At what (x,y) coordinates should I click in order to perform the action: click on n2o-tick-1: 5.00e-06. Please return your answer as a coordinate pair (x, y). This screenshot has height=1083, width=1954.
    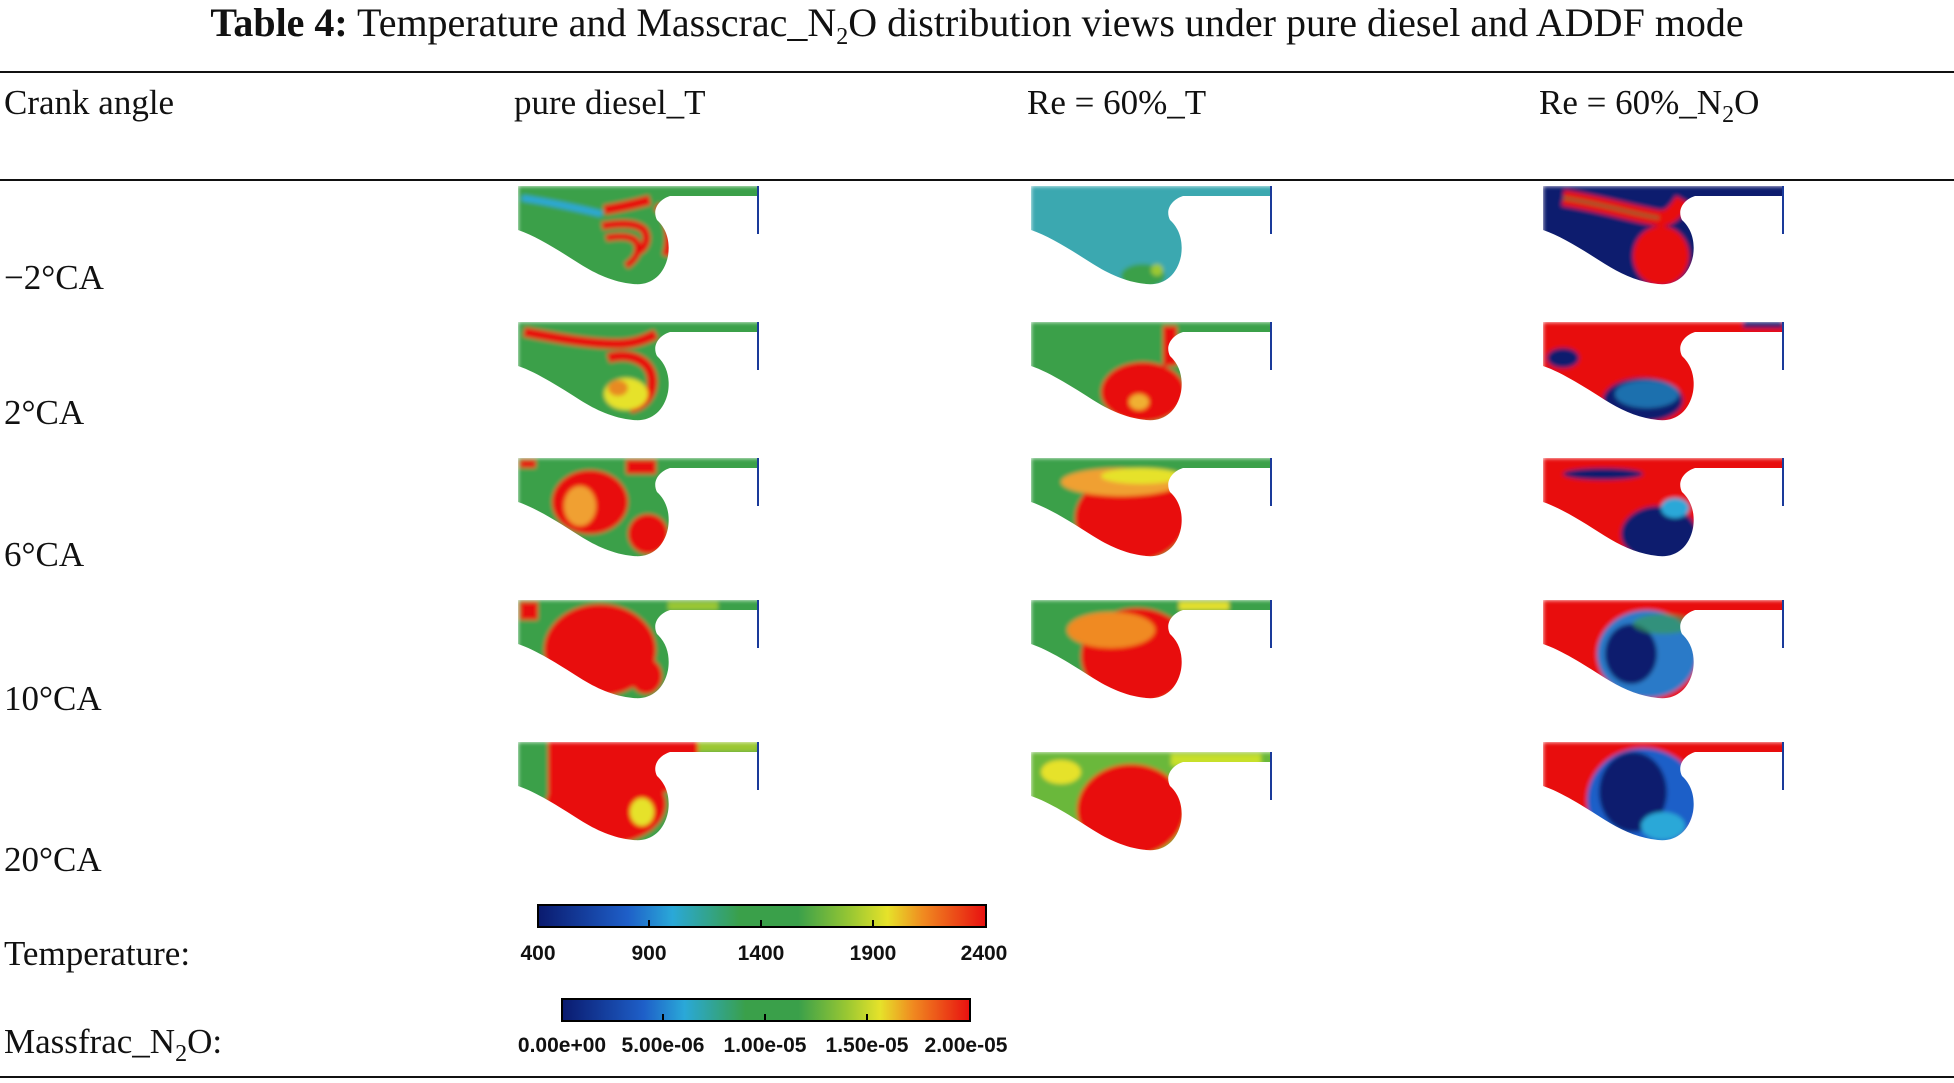
    Looking at the image, I should click on (663, 1045).